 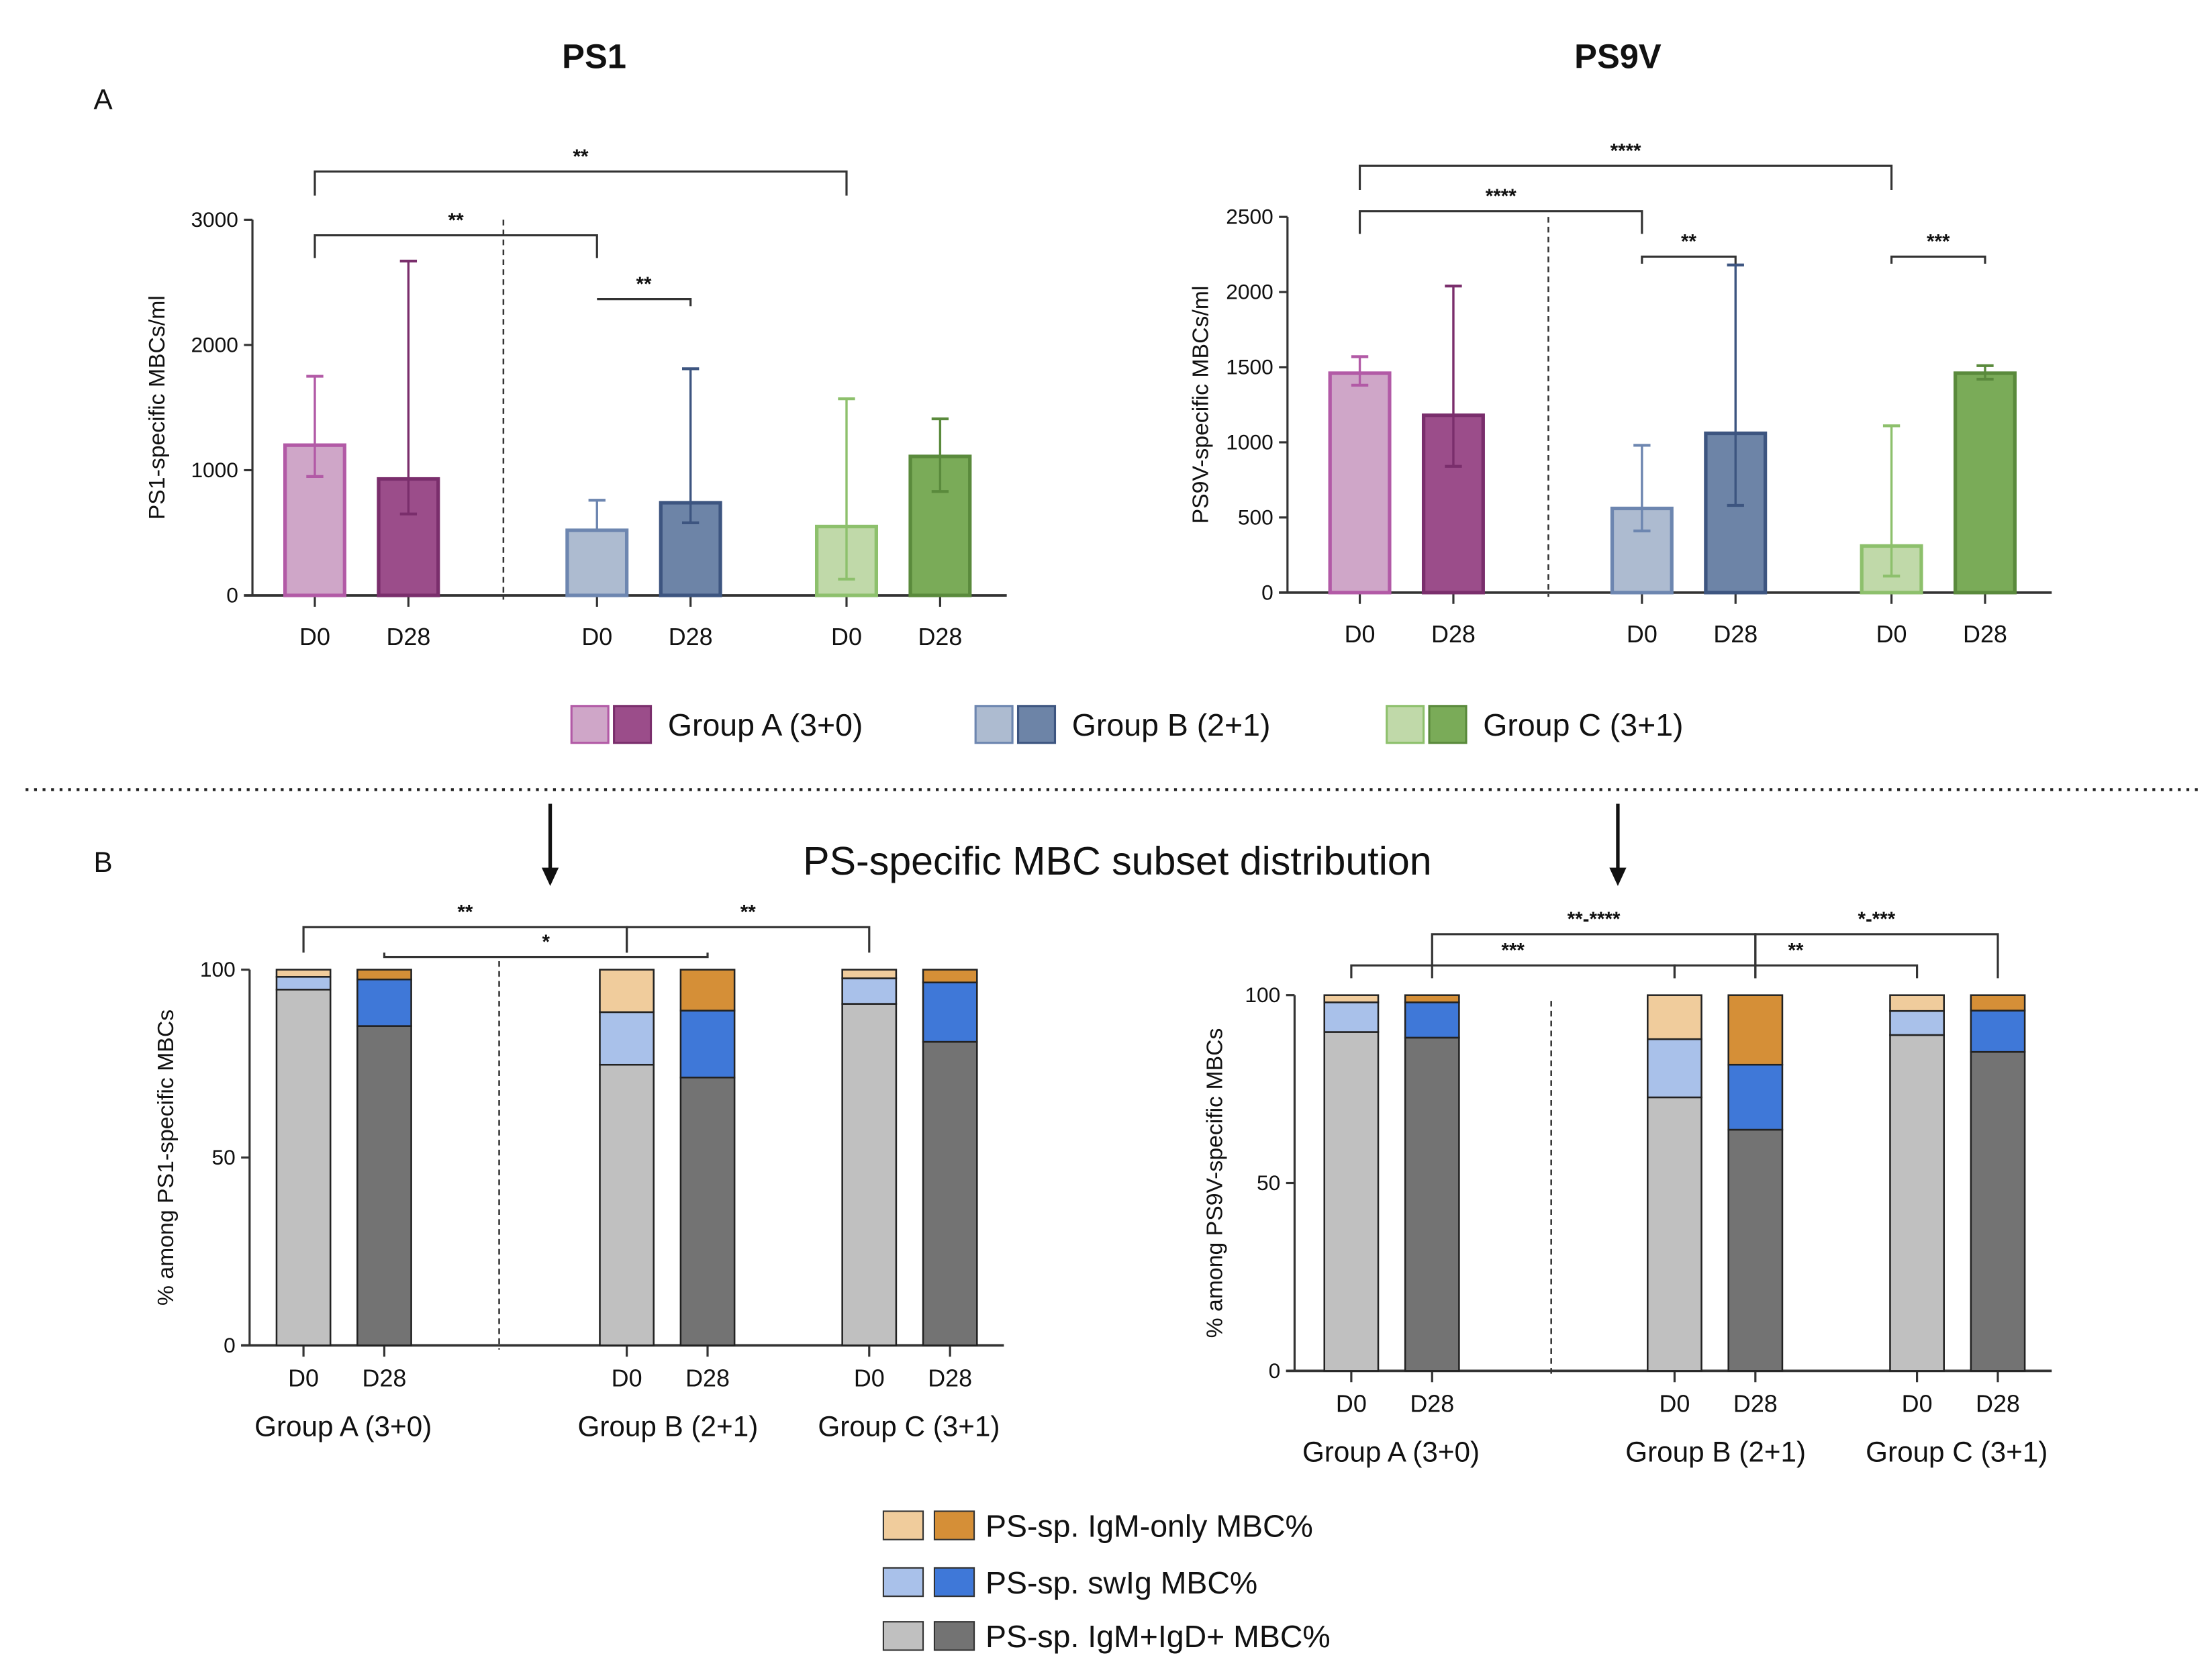 What do you see at coordinates (594, 56) in the screenshot?
I see `chart-title-ps1: PS1` at bounding box center [594, 56].